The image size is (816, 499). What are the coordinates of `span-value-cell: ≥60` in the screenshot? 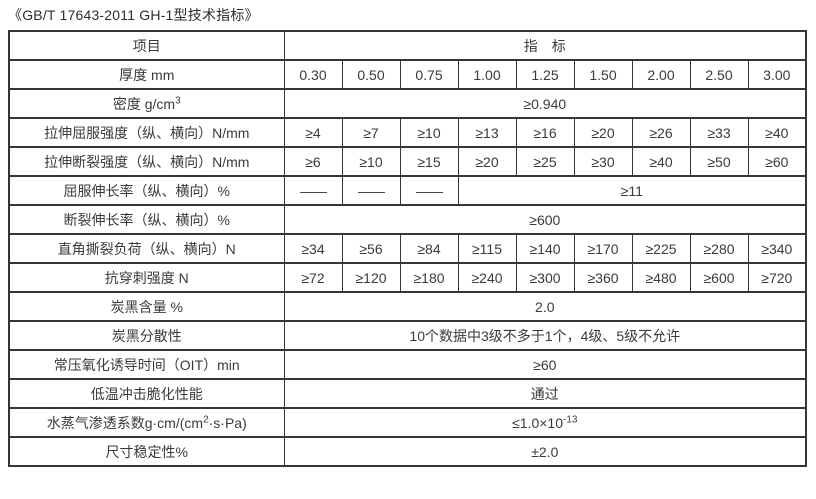 It's located at (545, 364).